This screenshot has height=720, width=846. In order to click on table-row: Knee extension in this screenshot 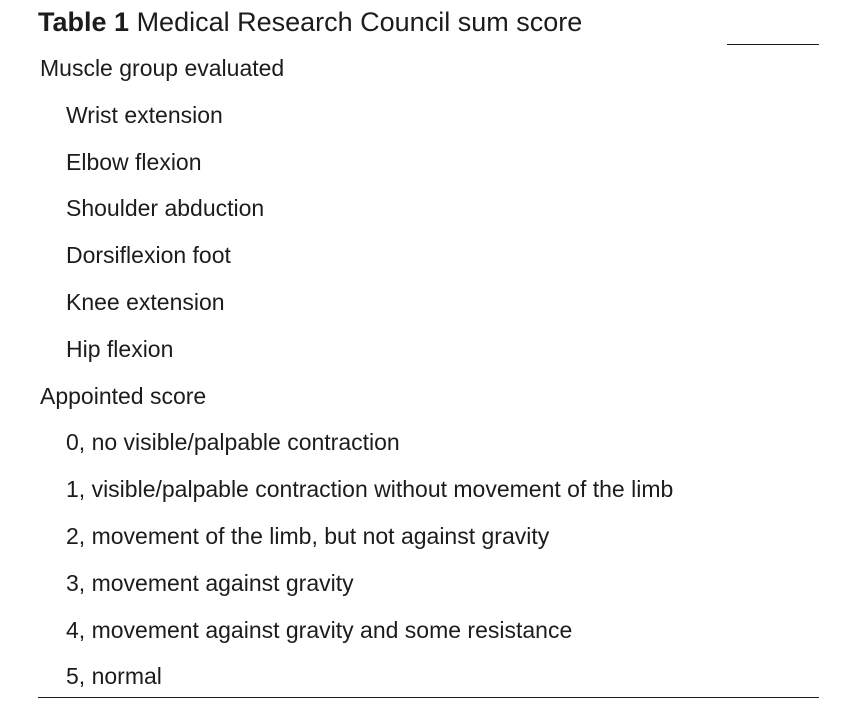, I will do `click(145, 301)`.